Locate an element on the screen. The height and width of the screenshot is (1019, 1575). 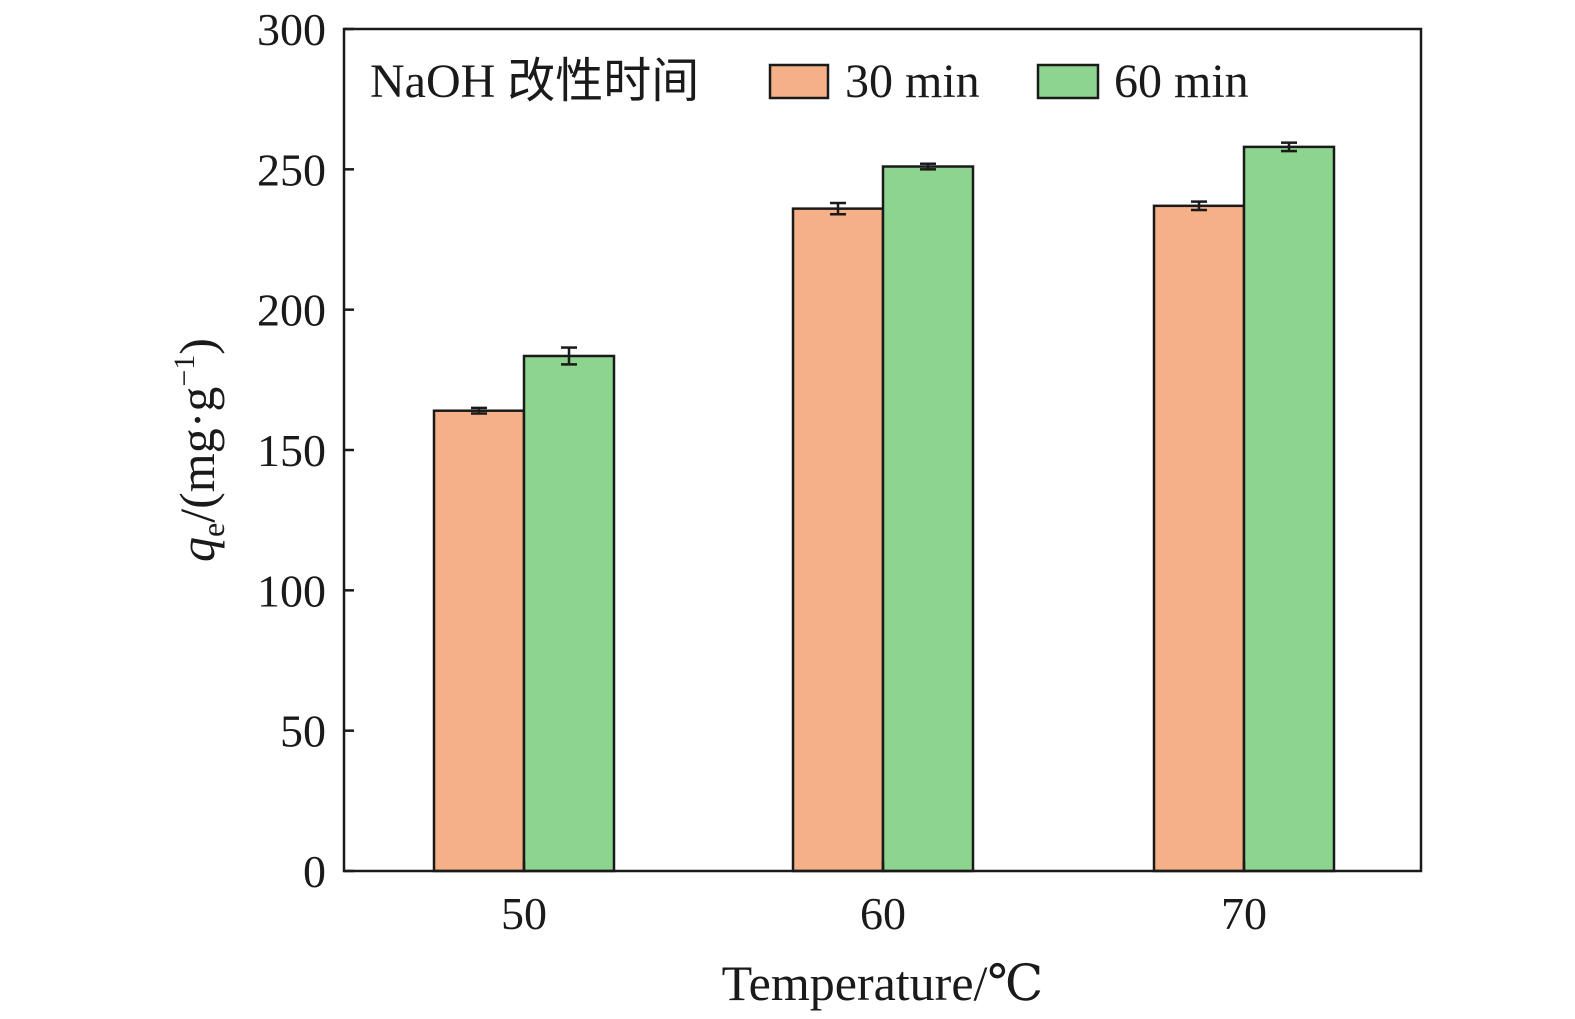
y-axis-title-subscript: e is located at coordinates (213, 530).